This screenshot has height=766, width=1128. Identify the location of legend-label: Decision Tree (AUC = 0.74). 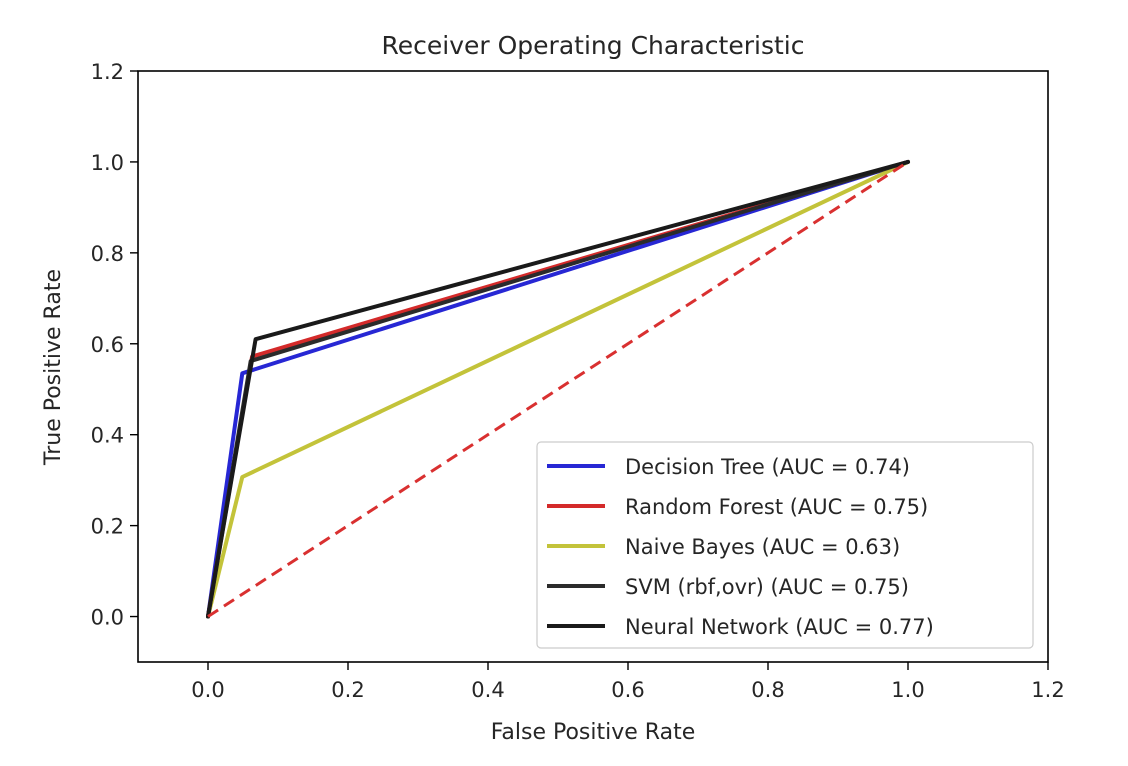
(767, 467).